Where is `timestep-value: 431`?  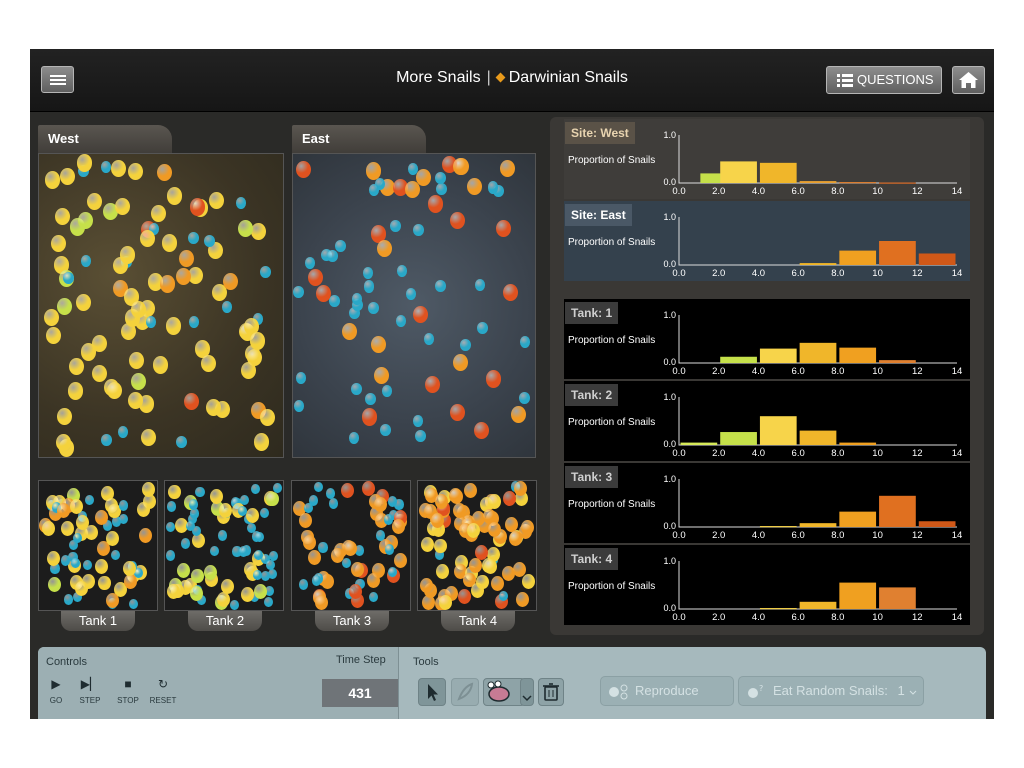
timestep-value: 431 is located at coordinates (360, 693).